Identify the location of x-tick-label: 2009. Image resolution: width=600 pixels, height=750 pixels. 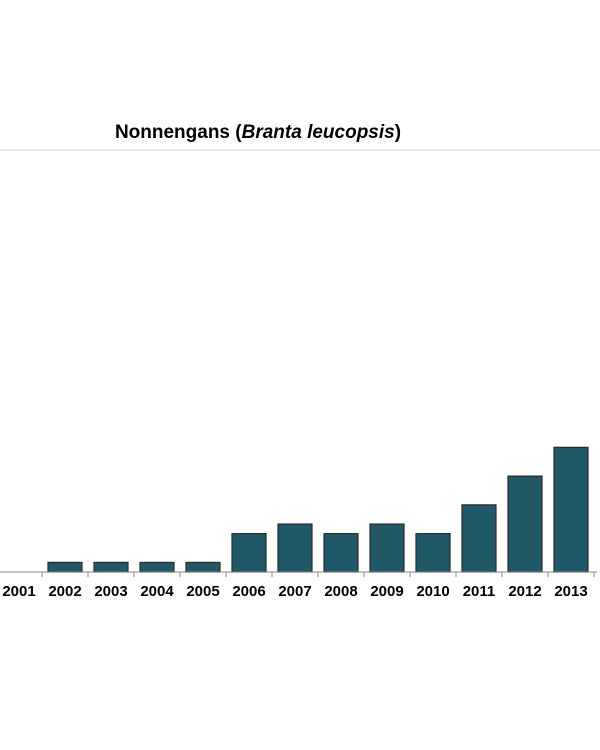
(386, 591).